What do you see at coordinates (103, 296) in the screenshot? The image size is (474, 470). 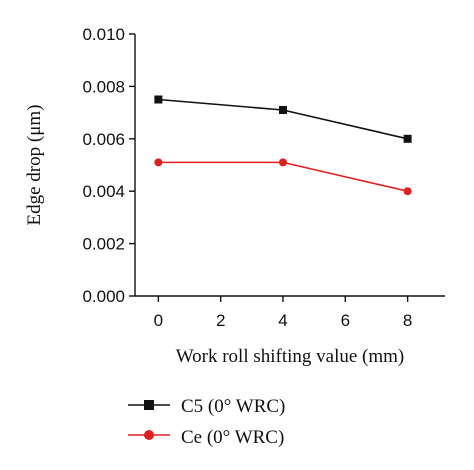 I see `y-tick-label: 0.000` at bounding box center [103, 296].